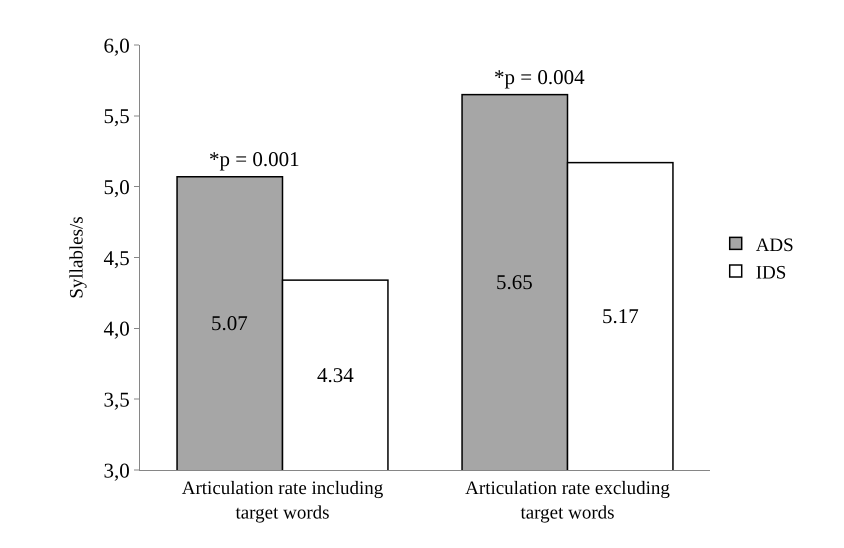 The width and height of the screenshot is (844, 548). What do you see at coordinates (335, 375) in the screenshot?
I see `data-label: 4.34` at bounding box center [335, 375].